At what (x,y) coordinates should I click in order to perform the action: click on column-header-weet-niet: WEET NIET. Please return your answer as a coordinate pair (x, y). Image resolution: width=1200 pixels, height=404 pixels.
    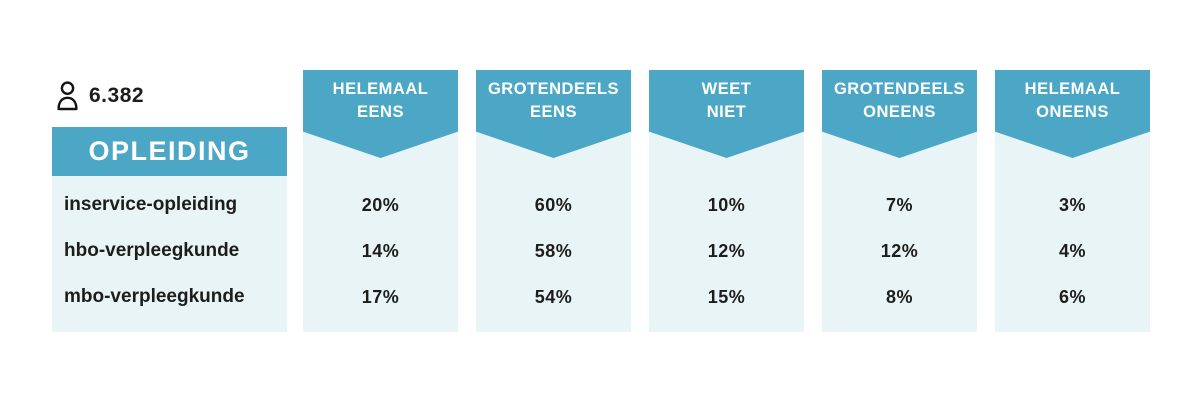
    Looking at the image, I should click on (726, 114).